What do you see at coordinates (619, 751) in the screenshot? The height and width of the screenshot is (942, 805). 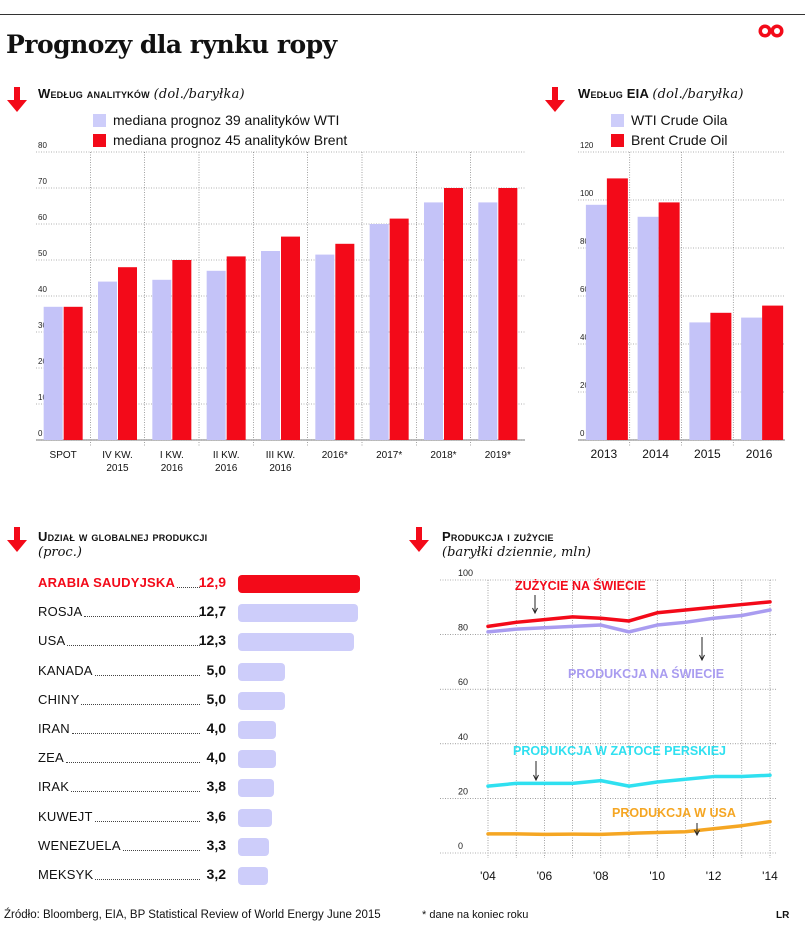 I see `series-label: PRODUKCJA W ZATOCE PERSKIEJ` at bounding box center [619, 751].